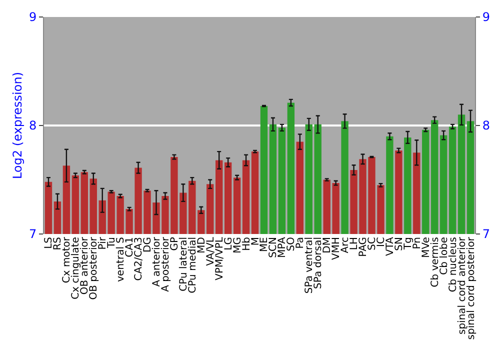 This screenshot has height=350, width=500. What do you see at coordinates (381, 241) in the screenshot?
I see `x-tick-label: IC` at bounding box center [381, 241].